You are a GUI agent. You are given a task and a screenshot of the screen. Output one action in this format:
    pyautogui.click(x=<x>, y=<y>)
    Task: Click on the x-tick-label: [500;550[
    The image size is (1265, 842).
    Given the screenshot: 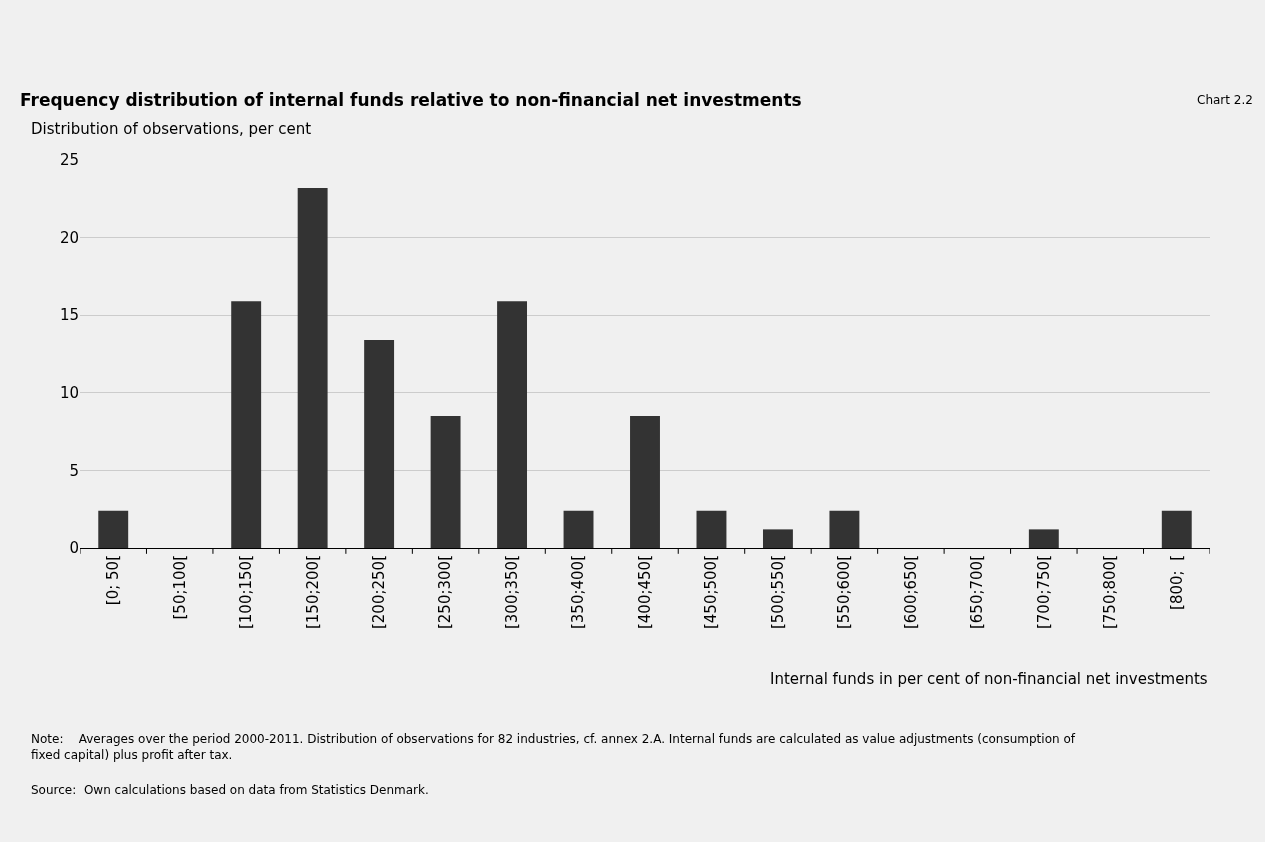 What is the action you would take?
    pyautogui.click(x=777, y=592)
    